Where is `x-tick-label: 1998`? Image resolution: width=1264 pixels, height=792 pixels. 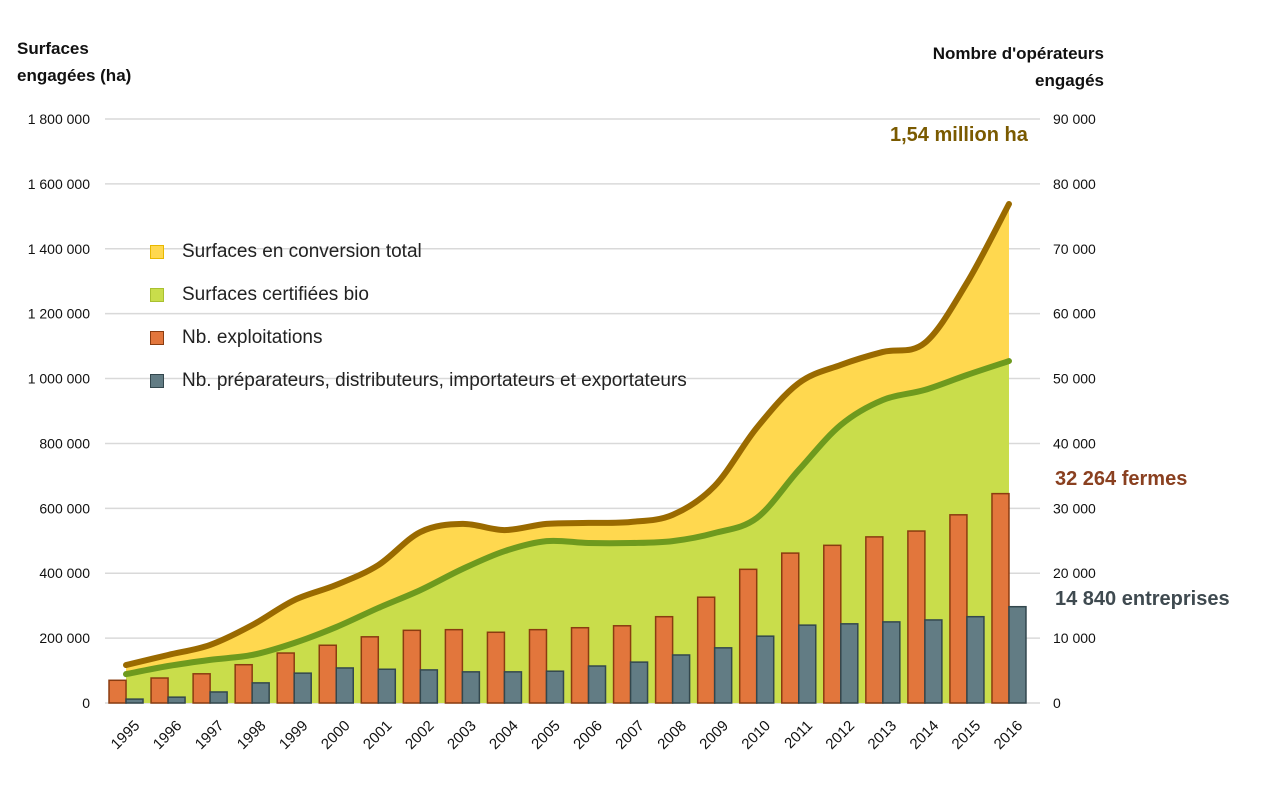
x-tick-label: 1998 is located at coordinates (252, 735).